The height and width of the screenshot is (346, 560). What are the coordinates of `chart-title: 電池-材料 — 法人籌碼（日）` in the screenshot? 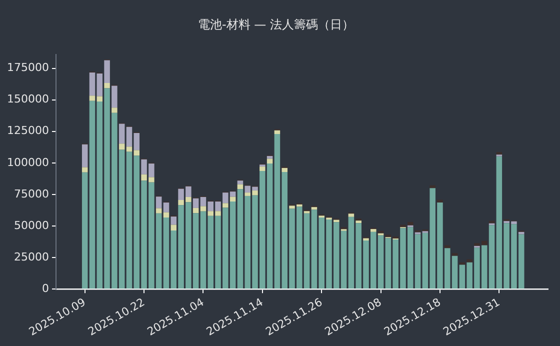 It's located at (276, 24).